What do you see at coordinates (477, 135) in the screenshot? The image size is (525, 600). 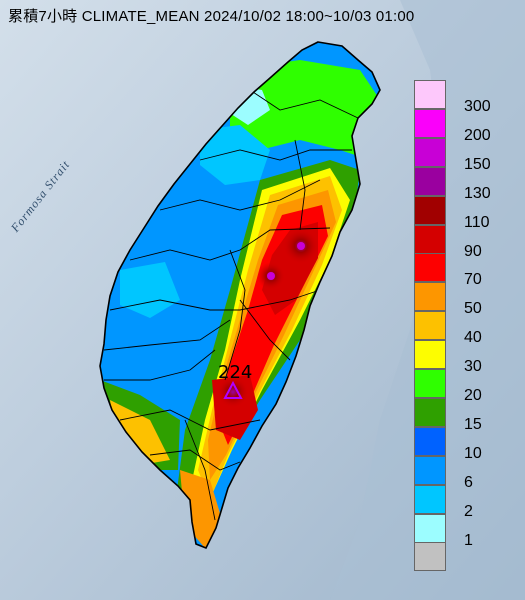 I see `legend-label: 200` at bounding box center [477, 135].